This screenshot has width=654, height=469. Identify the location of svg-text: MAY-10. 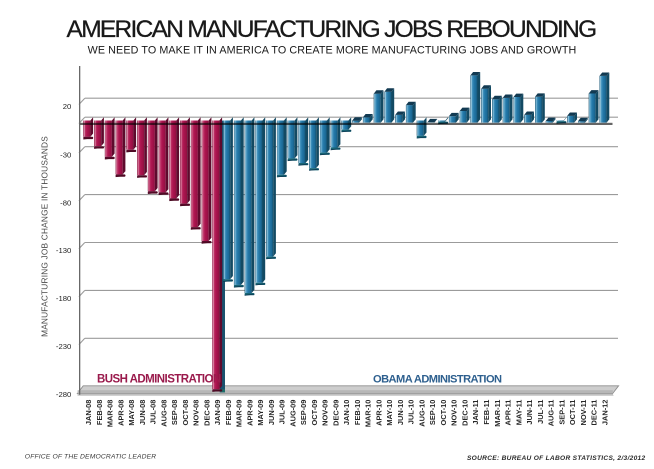
(389, 413).